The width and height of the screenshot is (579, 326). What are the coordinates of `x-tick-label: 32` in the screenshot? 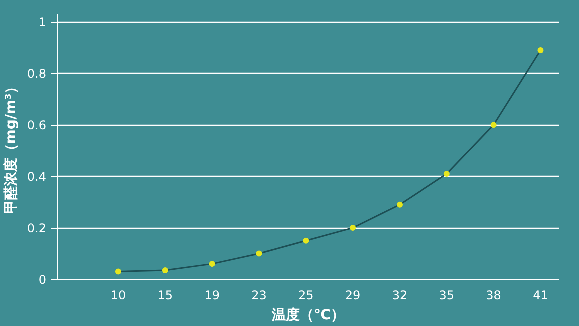 It's located at (400, 295).